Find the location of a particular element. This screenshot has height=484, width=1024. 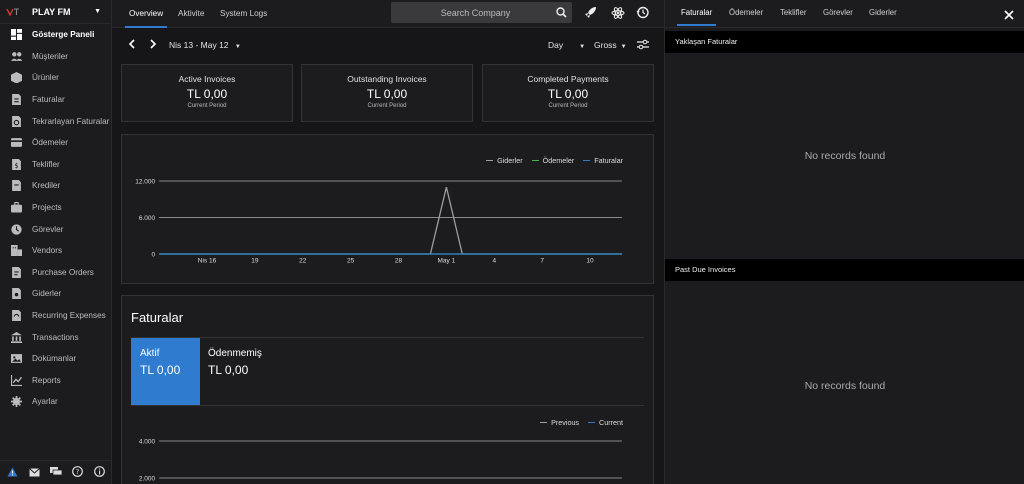

tab-expenses: Giderler is located at coordinates (883, 12).